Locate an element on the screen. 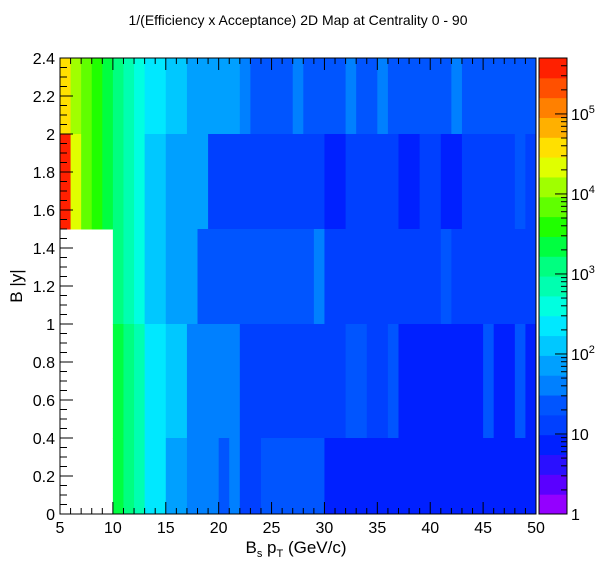 The image size is (596, 572). z-tick-exponent: 4 is located at coordinates (592, 190).